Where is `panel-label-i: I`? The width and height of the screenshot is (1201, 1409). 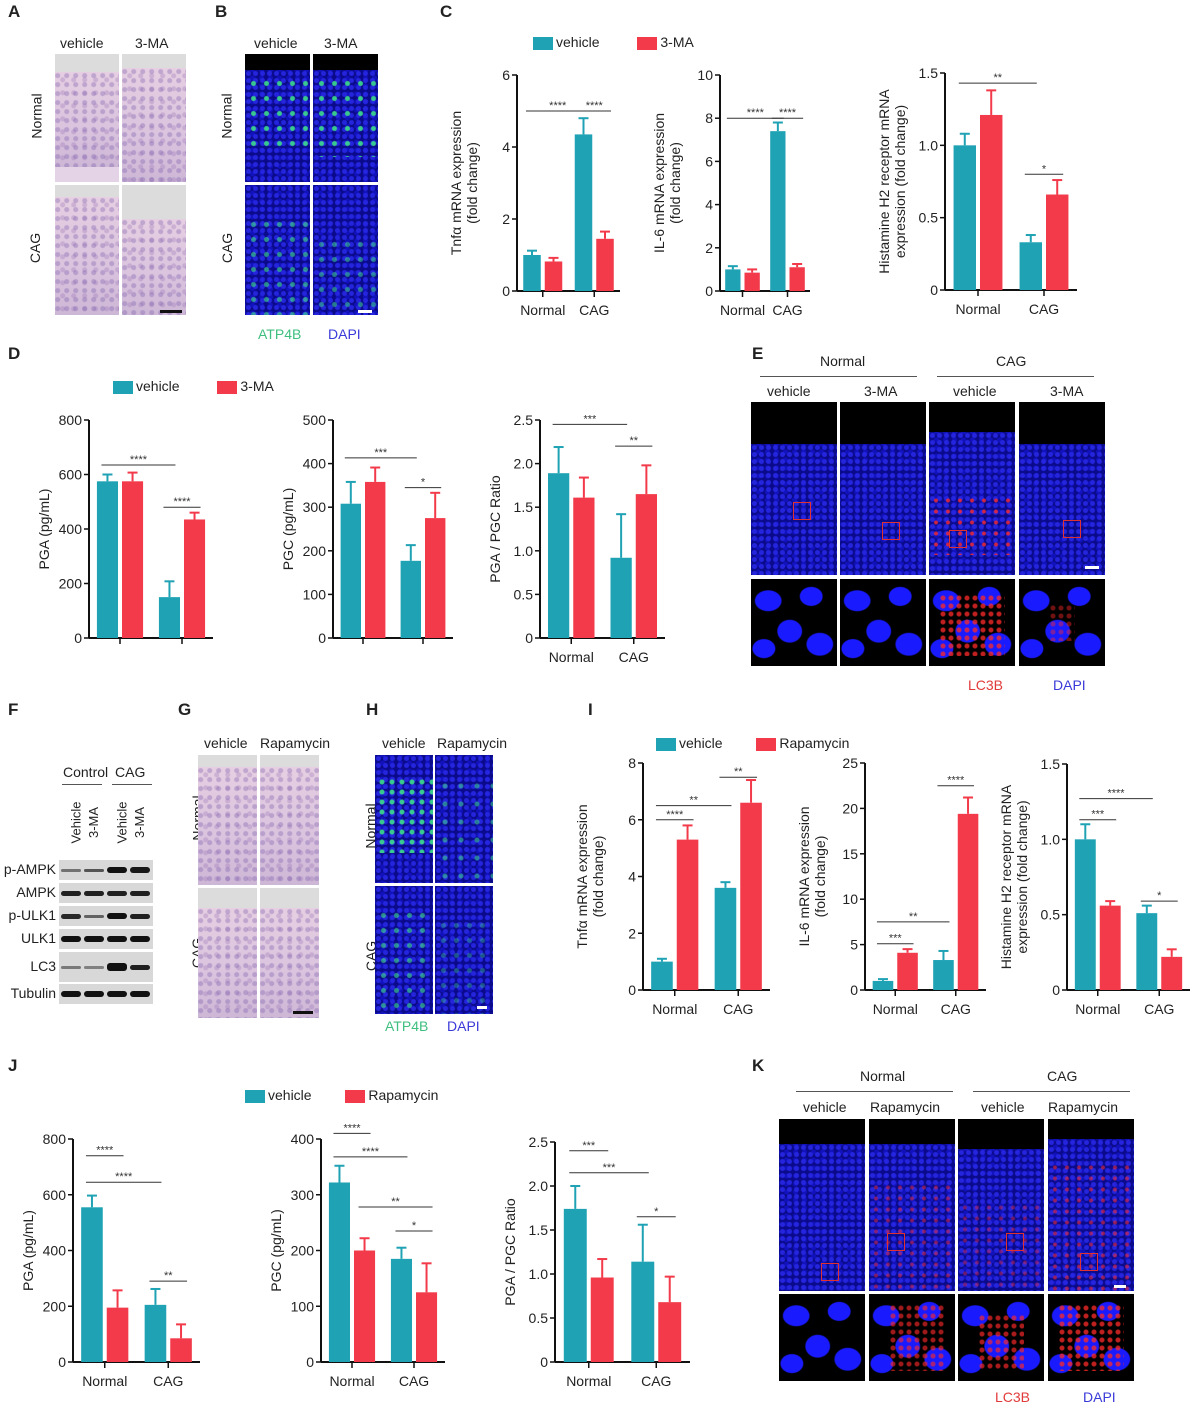
panel-label-i: I is located at coordinates (590, 709).